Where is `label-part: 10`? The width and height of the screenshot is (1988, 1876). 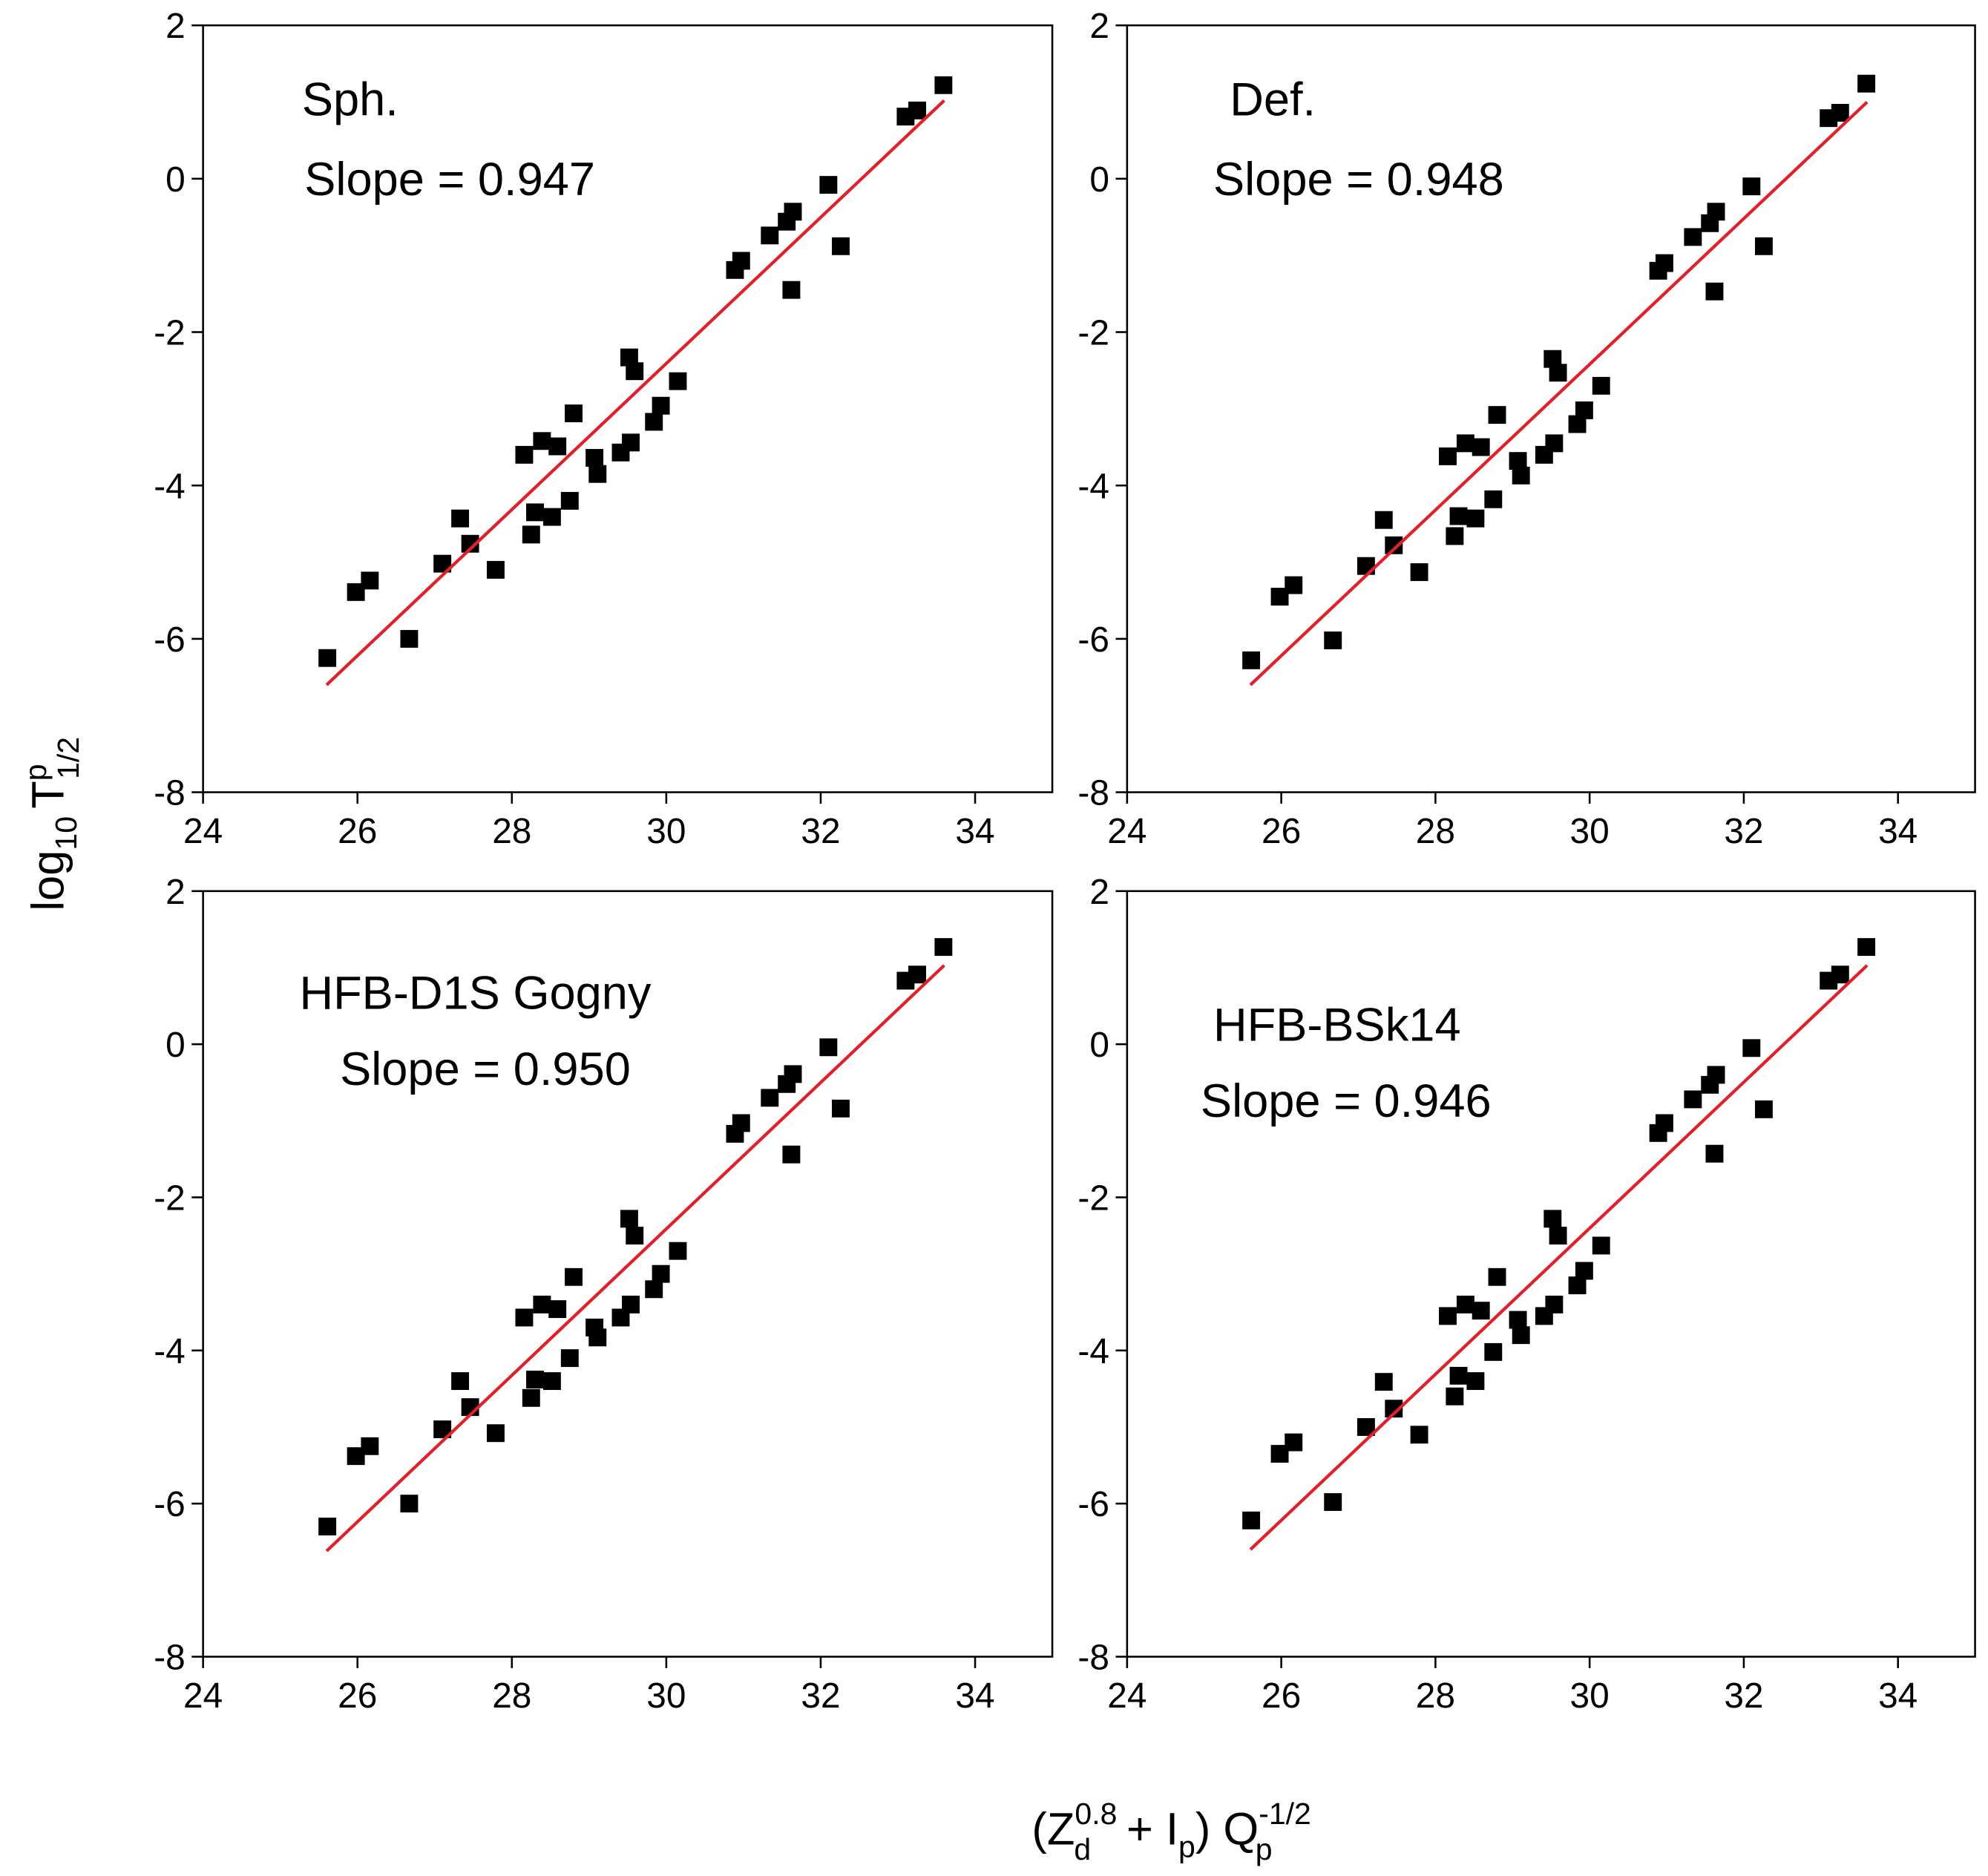 label-part: 10 is located at coordinates (66, 833).